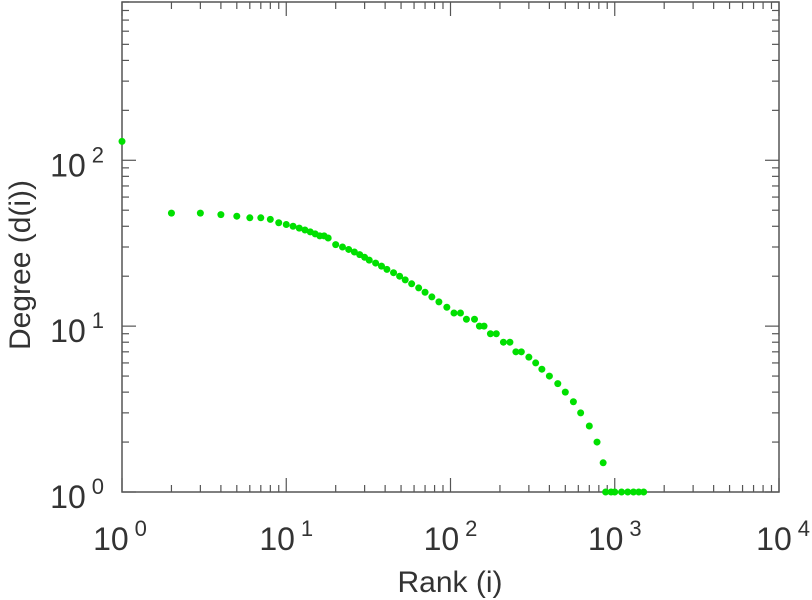 This screenshot has height=600, width=812. I want to click on y-tick-label: 10 2, so click(77, 162).